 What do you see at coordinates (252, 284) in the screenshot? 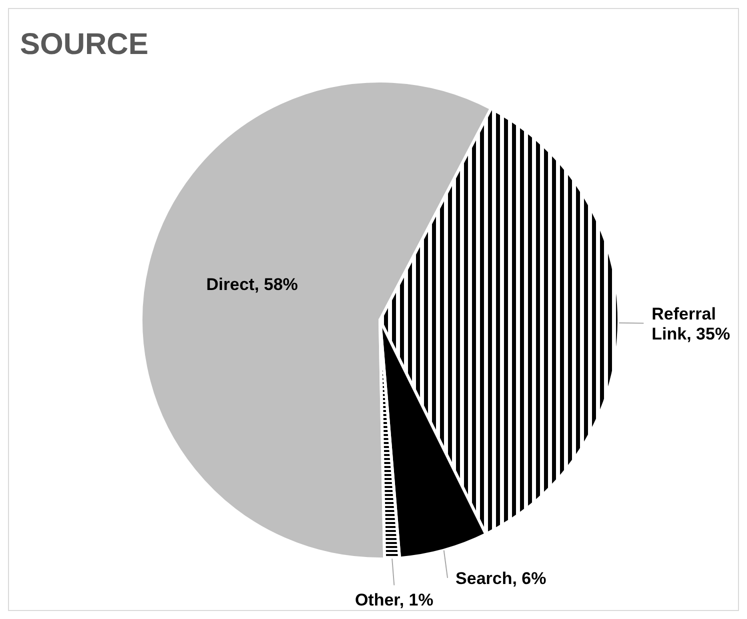
I see `slice-label: Direct, 58%` at bounding box center [252, 284].